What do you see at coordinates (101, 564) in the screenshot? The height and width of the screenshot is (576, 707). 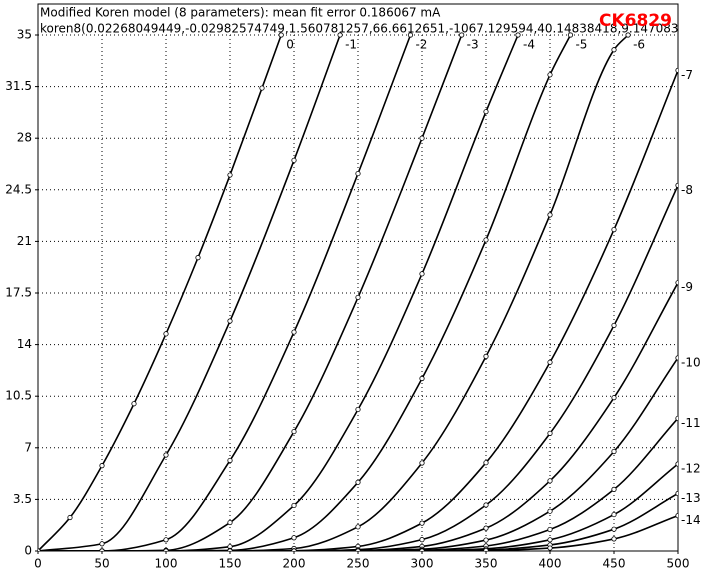 I see `x-tick-label: 50` at bounding box center [101, 564].